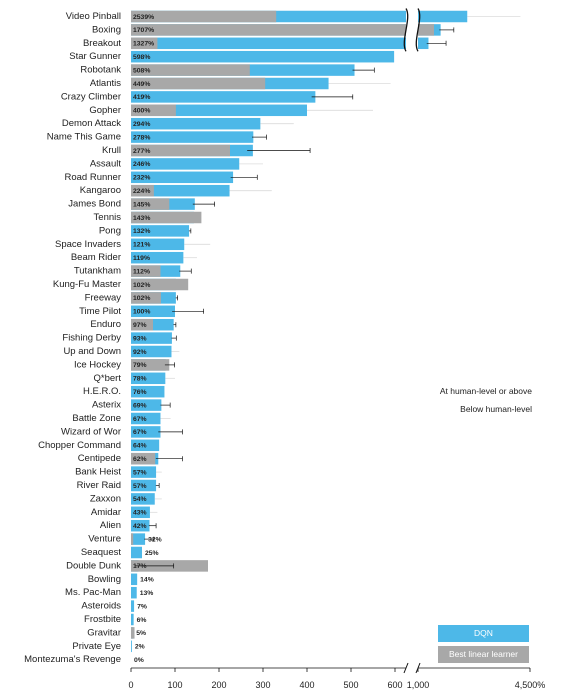 This screenshot has width=576, height=700. Describe the element at coordinates (105, 110) in the screenshot. I see `game-7-label: Gopher` at that location.